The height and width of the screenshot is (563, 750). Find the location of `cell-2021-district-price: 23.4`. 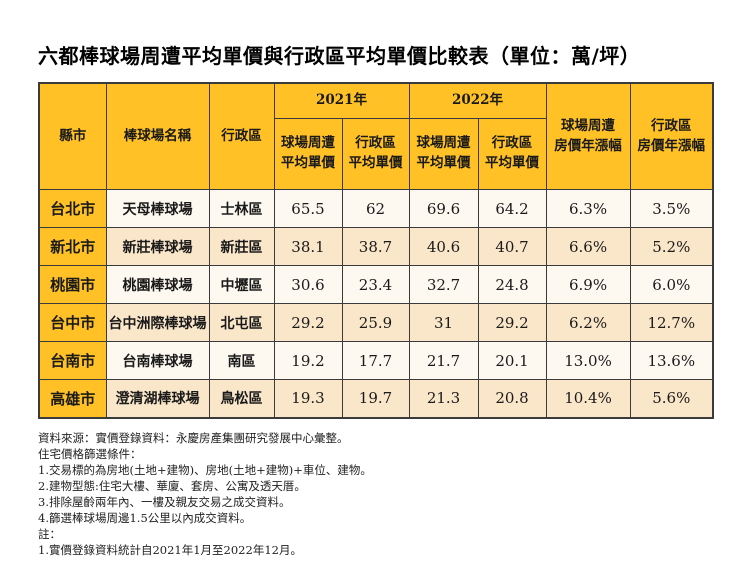

cell-2021-district-price: 23.4 is located at coordinates (375, 284).